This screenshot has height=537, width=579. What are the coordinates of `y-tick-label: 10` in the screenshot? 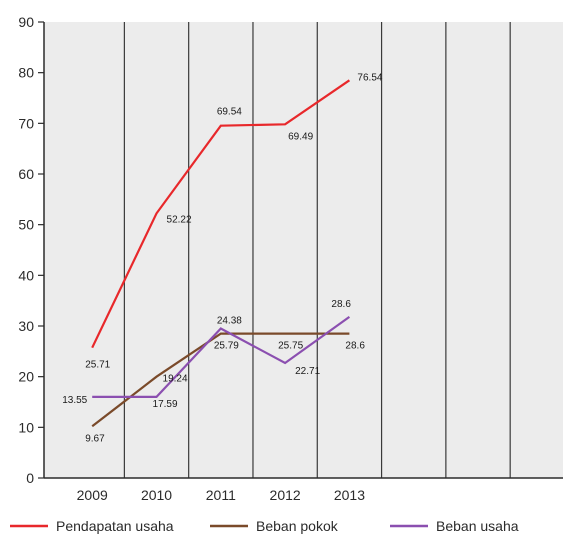 It's located at (26, 427).